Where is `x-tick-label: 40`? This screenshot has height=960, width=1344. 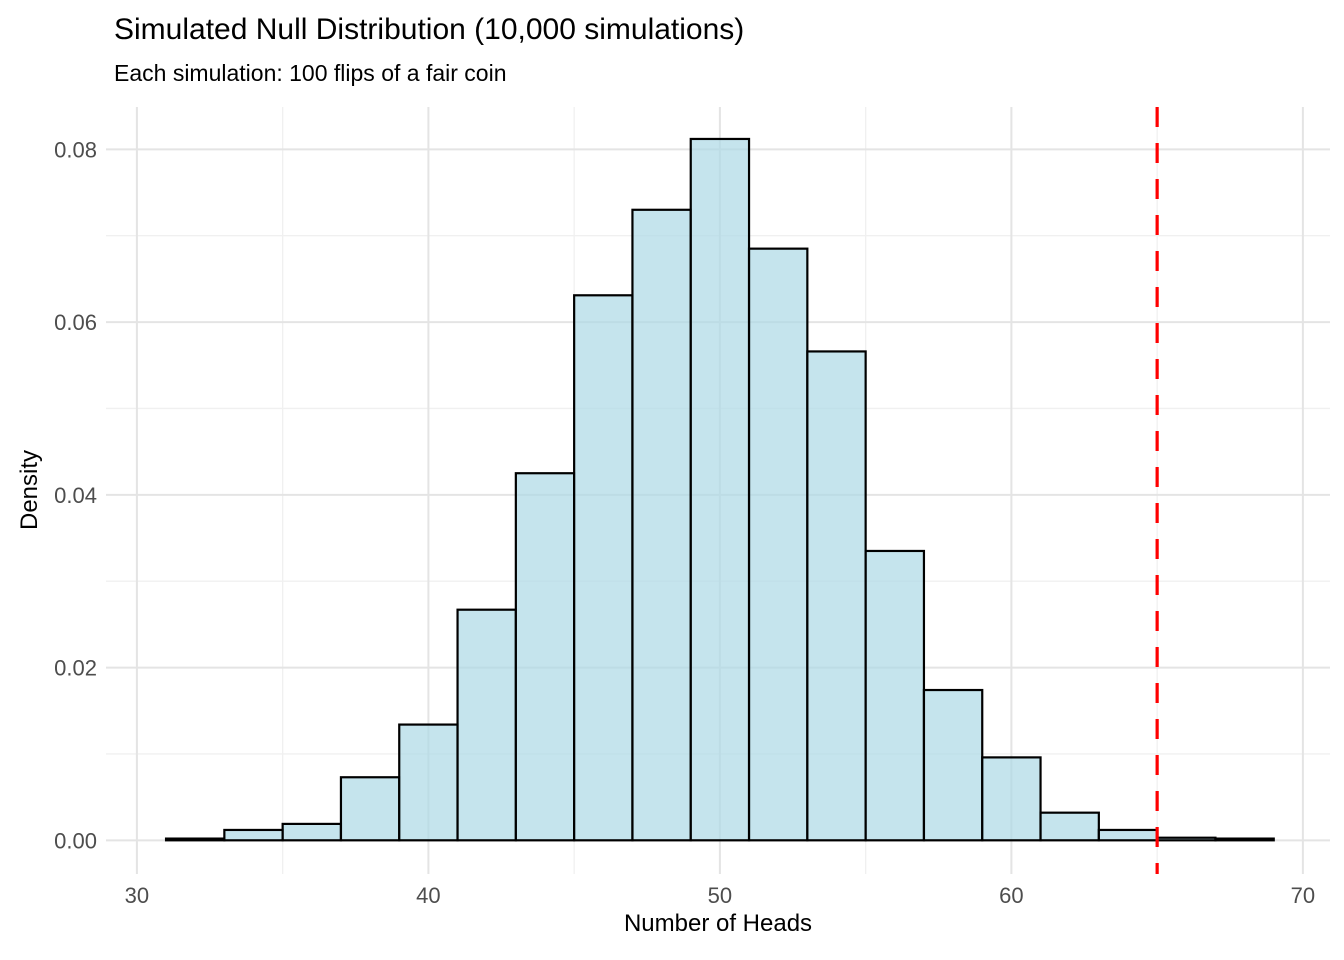
x-tick-label: 40 is located at coordinates (428, 895).